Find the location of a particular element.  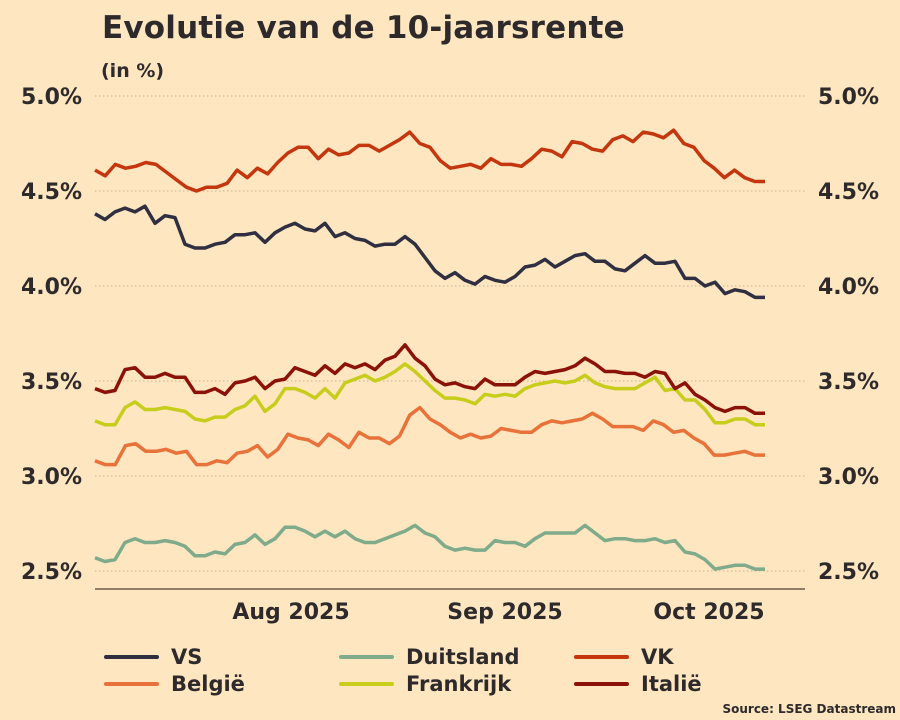

legend-item: Duitsland is located at coordinates (456, 656).